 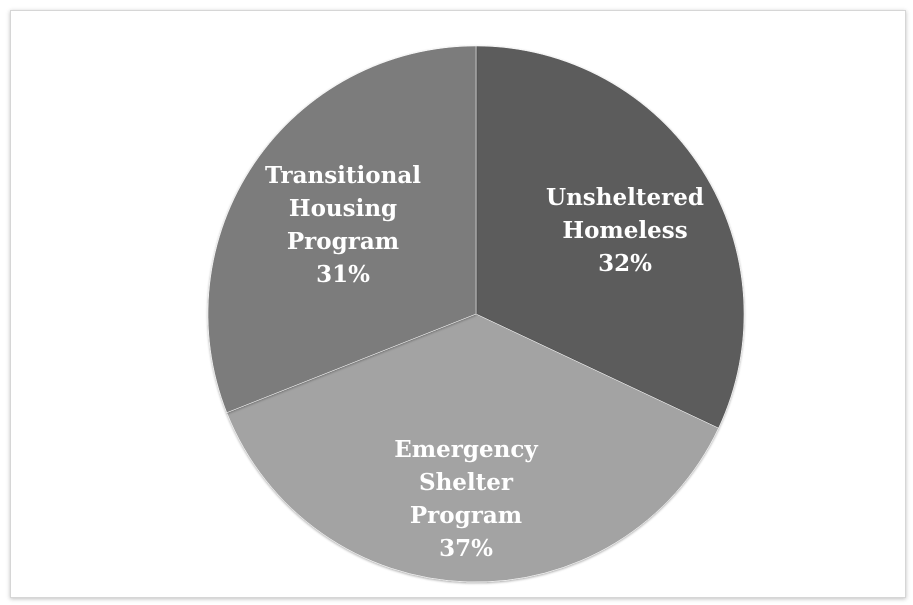 What do you see at coordinates (343, 208) in the screenshot?
I see `slice-label-line-transitional-housing-program: Housing` at bounding box center [343, 208].